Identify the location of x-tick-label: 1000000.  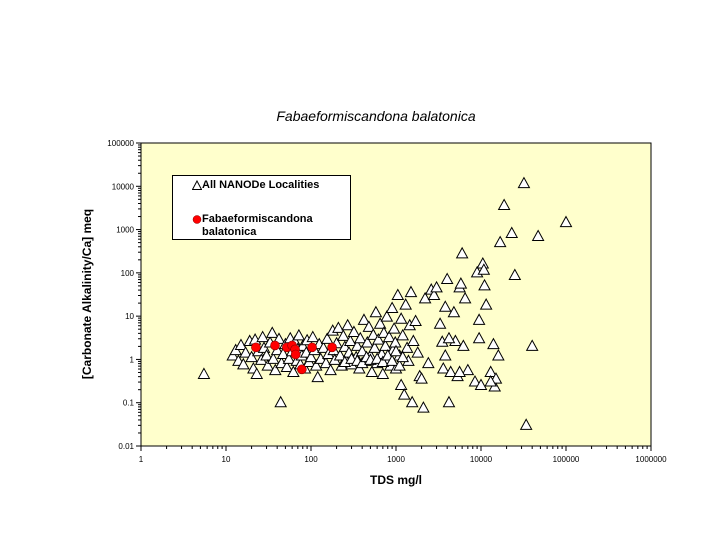
(651, 459).